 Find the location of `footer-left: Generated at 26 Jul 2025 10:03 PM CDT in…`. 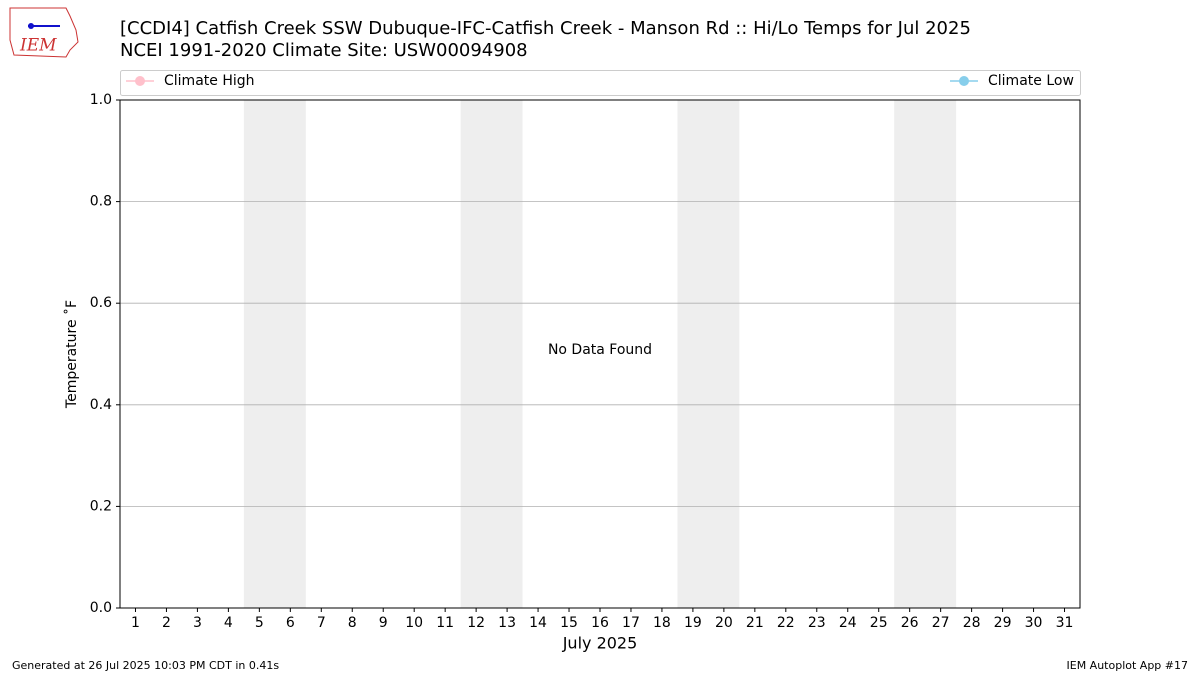

footer-left: Generated at 26 Jul 2025 10:03 PM CDT in… is located at coordinates (145, 665).